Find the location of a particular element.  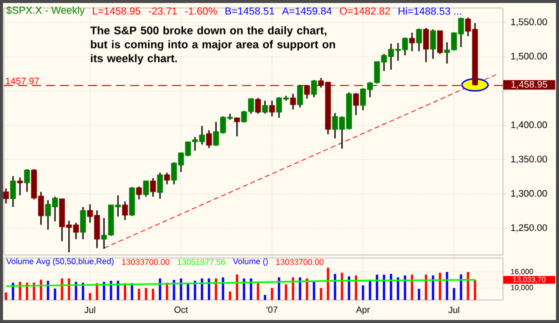

y-tick-label: 1,300.00 is located at coordinates (529, 194).